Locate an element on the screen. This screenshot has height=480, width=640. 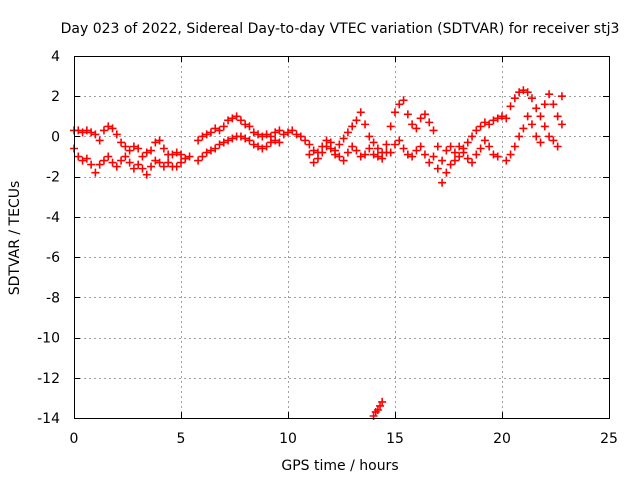
y-axis-tick-labels: -14 -12 -10 -8 -6 -4 -2 0 2 4 is located at coordinates (48, 238).